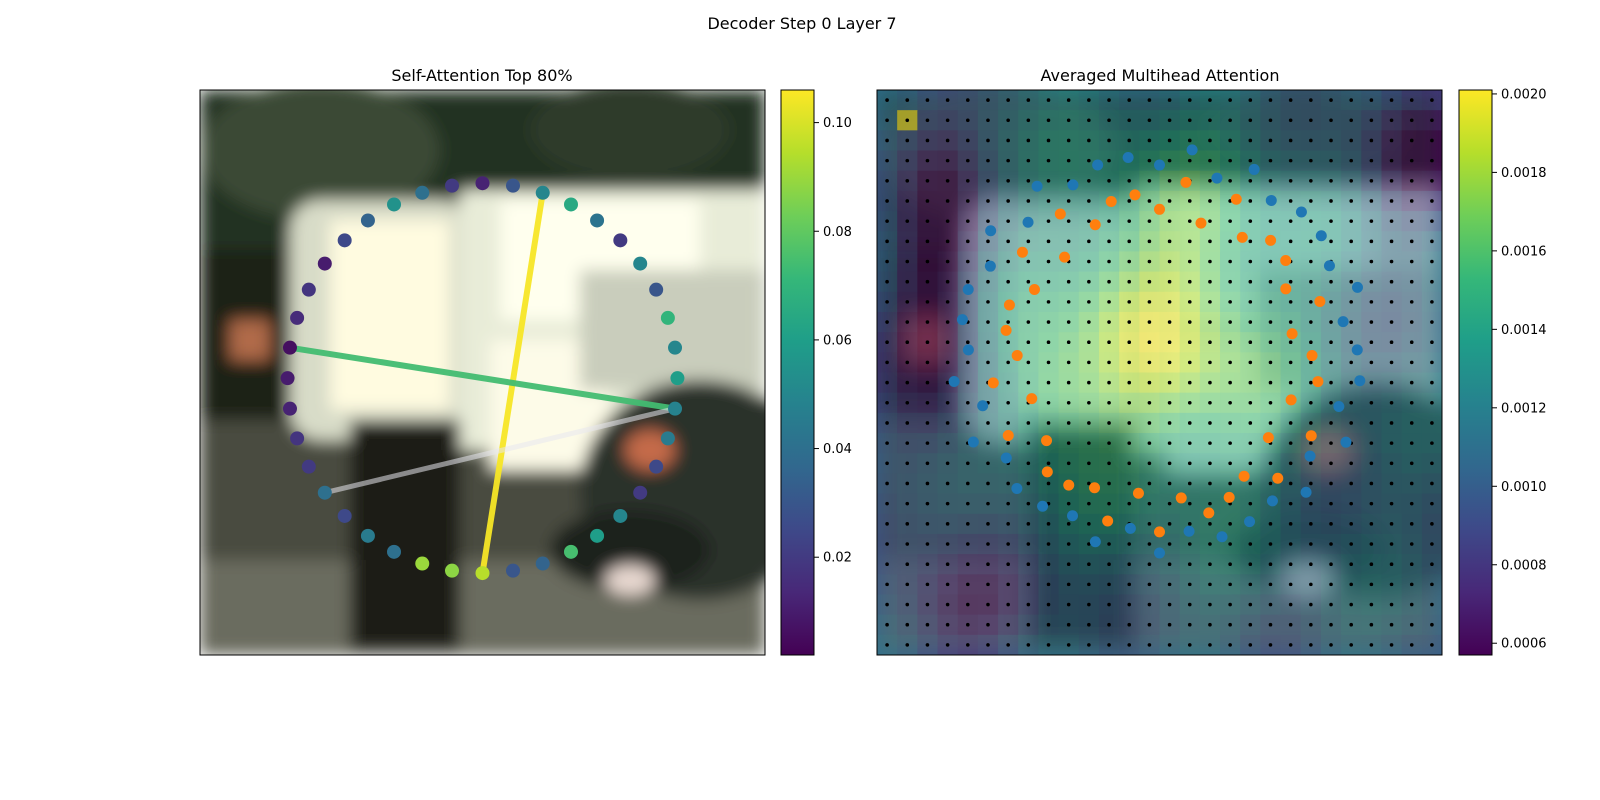  What do you see at coordinates (837, 449) in the screenshot?
I see `colorbar-tick-label: 0.04` at bounding box center [837, 449].